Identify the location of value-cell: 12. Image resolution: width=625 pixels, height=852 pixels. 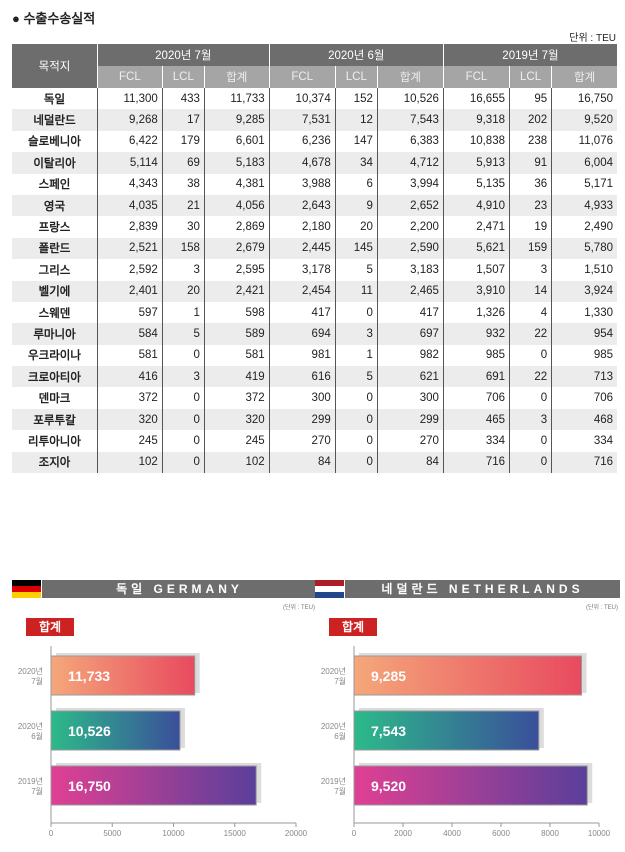
(356, 120).